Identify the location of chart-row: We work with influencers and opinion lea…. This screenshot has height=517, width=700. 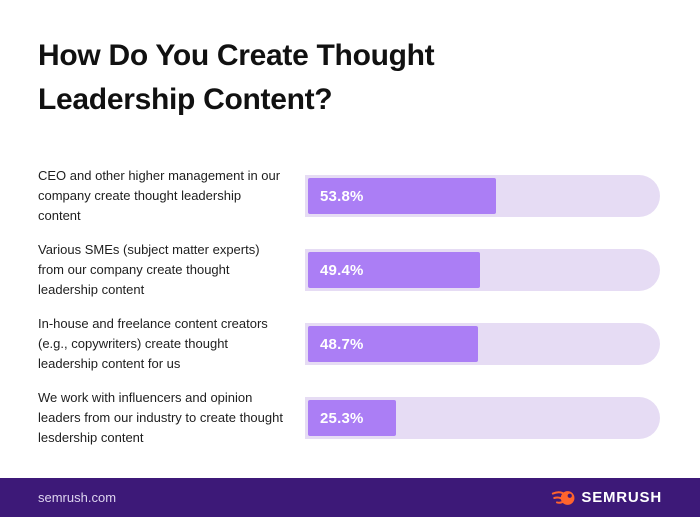
(349, 418).